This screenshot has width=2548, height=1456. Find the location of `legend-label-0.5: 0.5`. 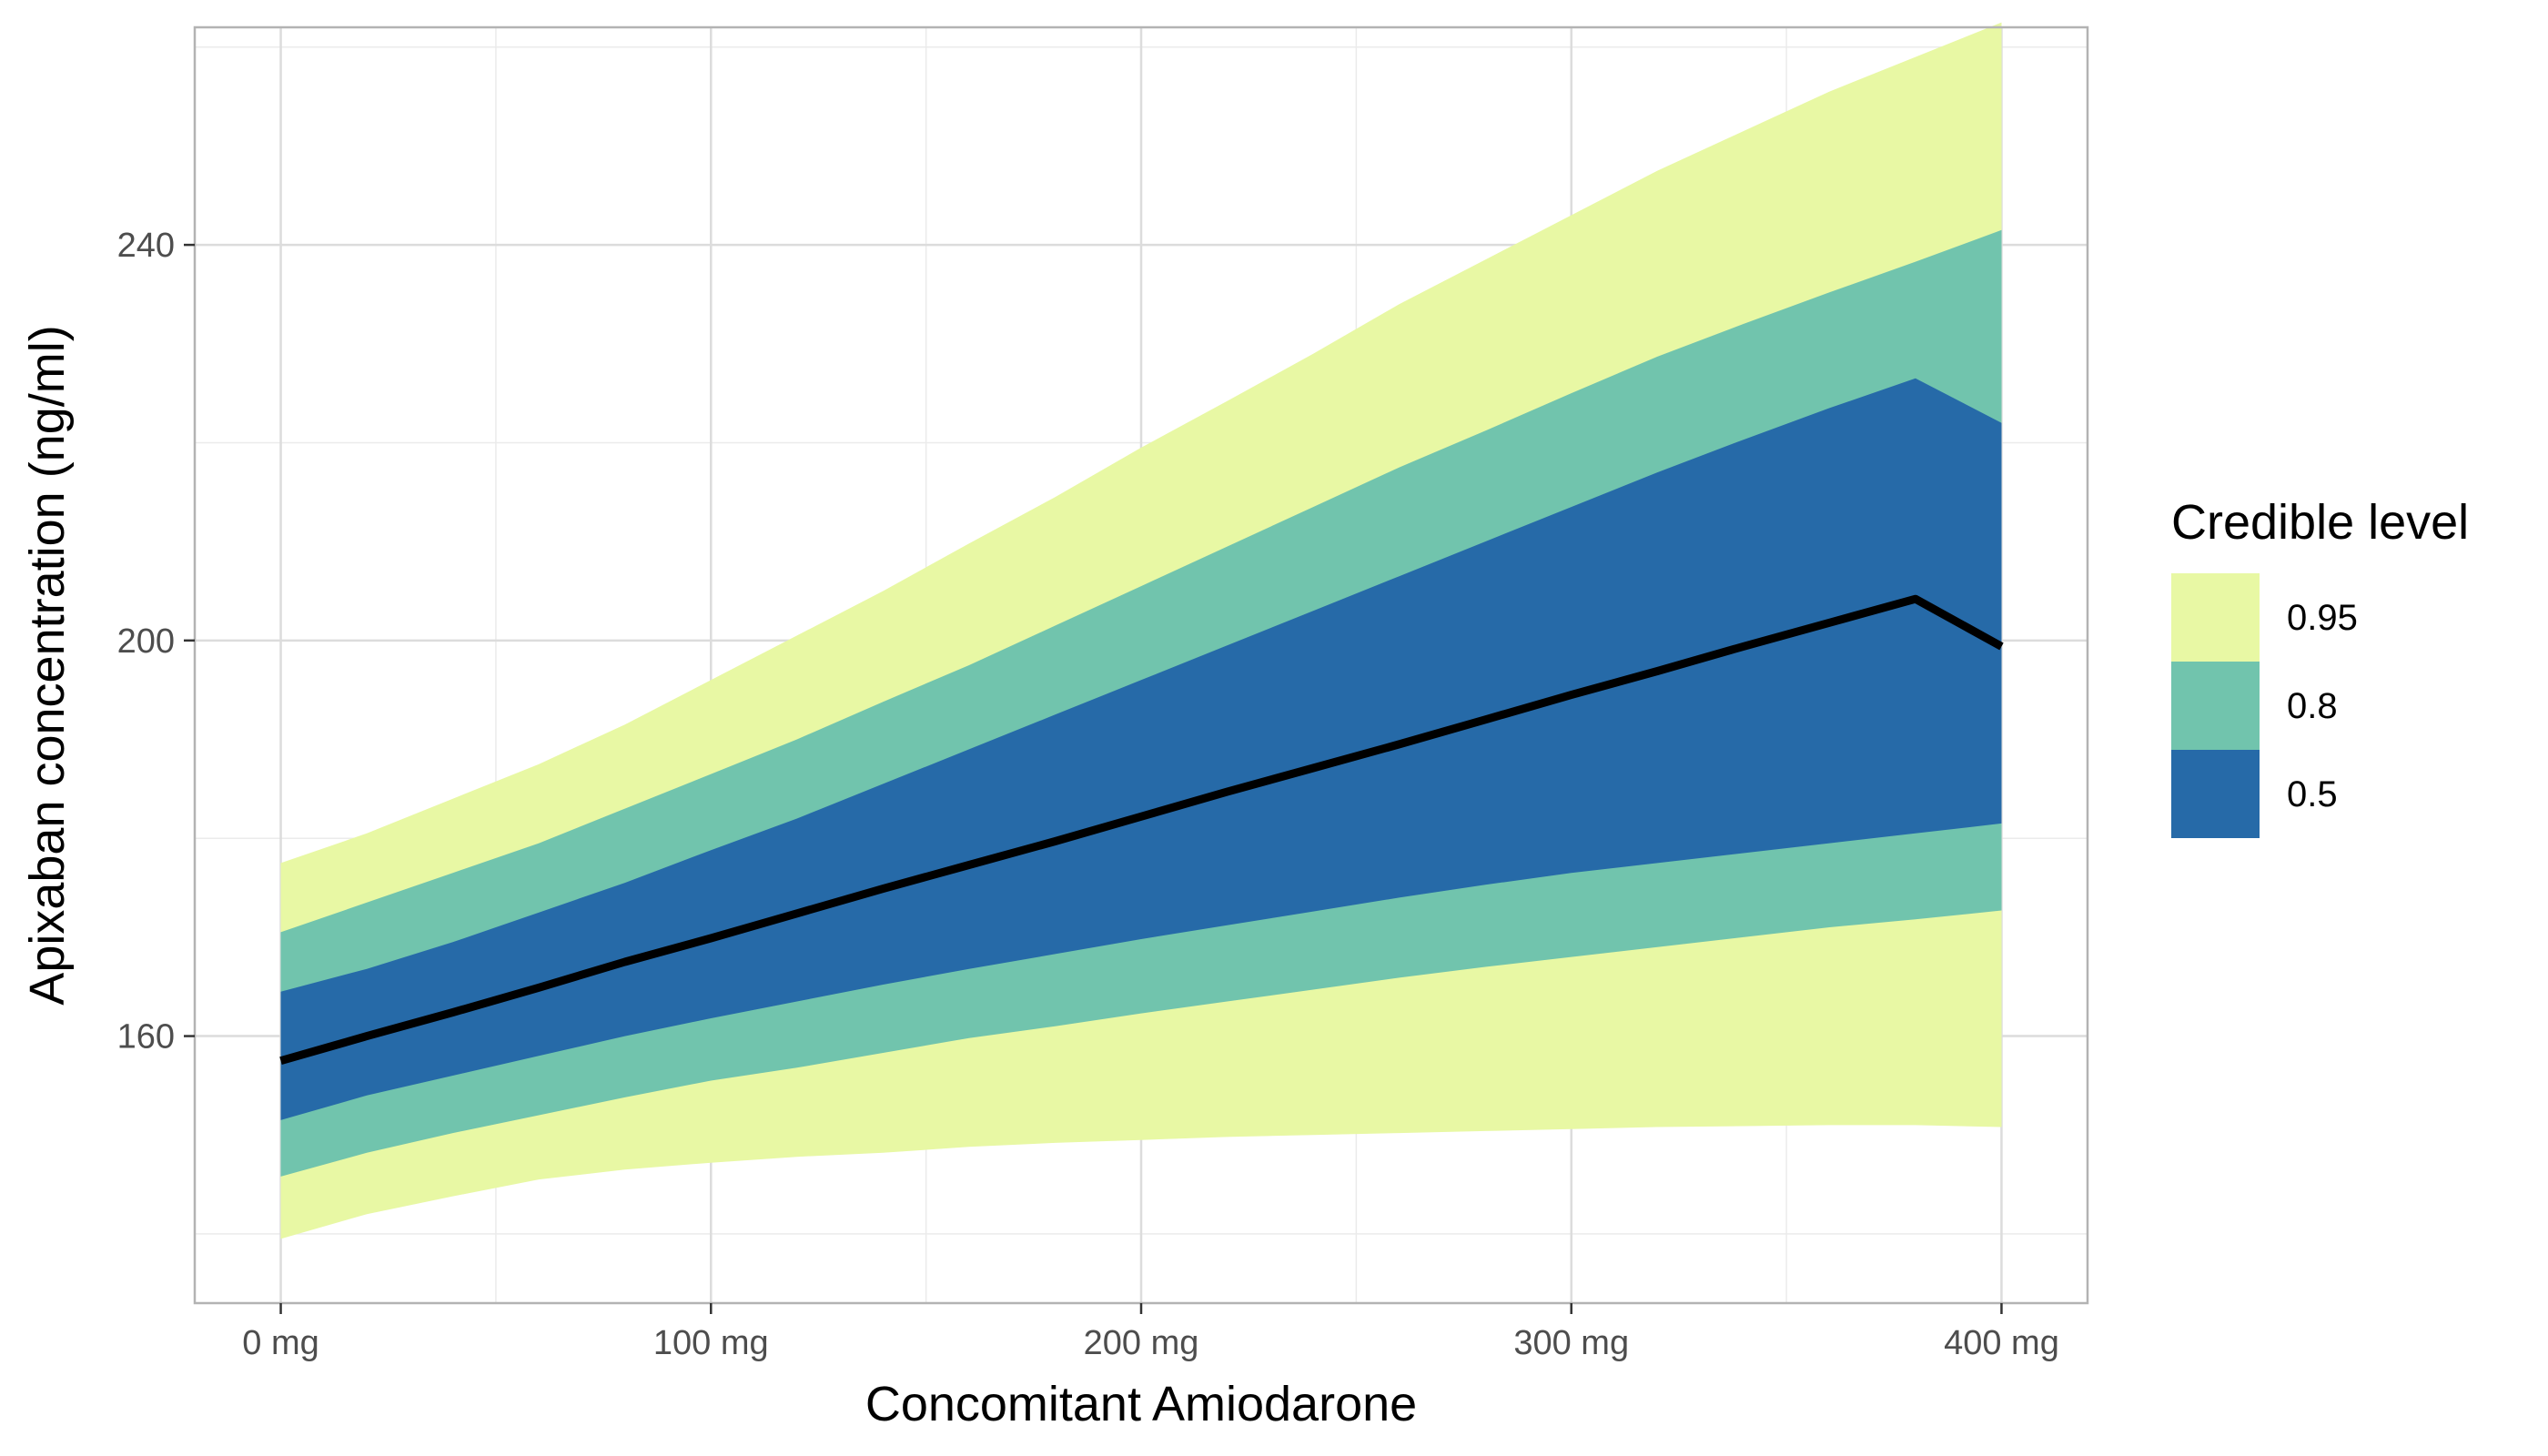

legend-label-0.5: 0.5 is located at coordinates (2312, 794).